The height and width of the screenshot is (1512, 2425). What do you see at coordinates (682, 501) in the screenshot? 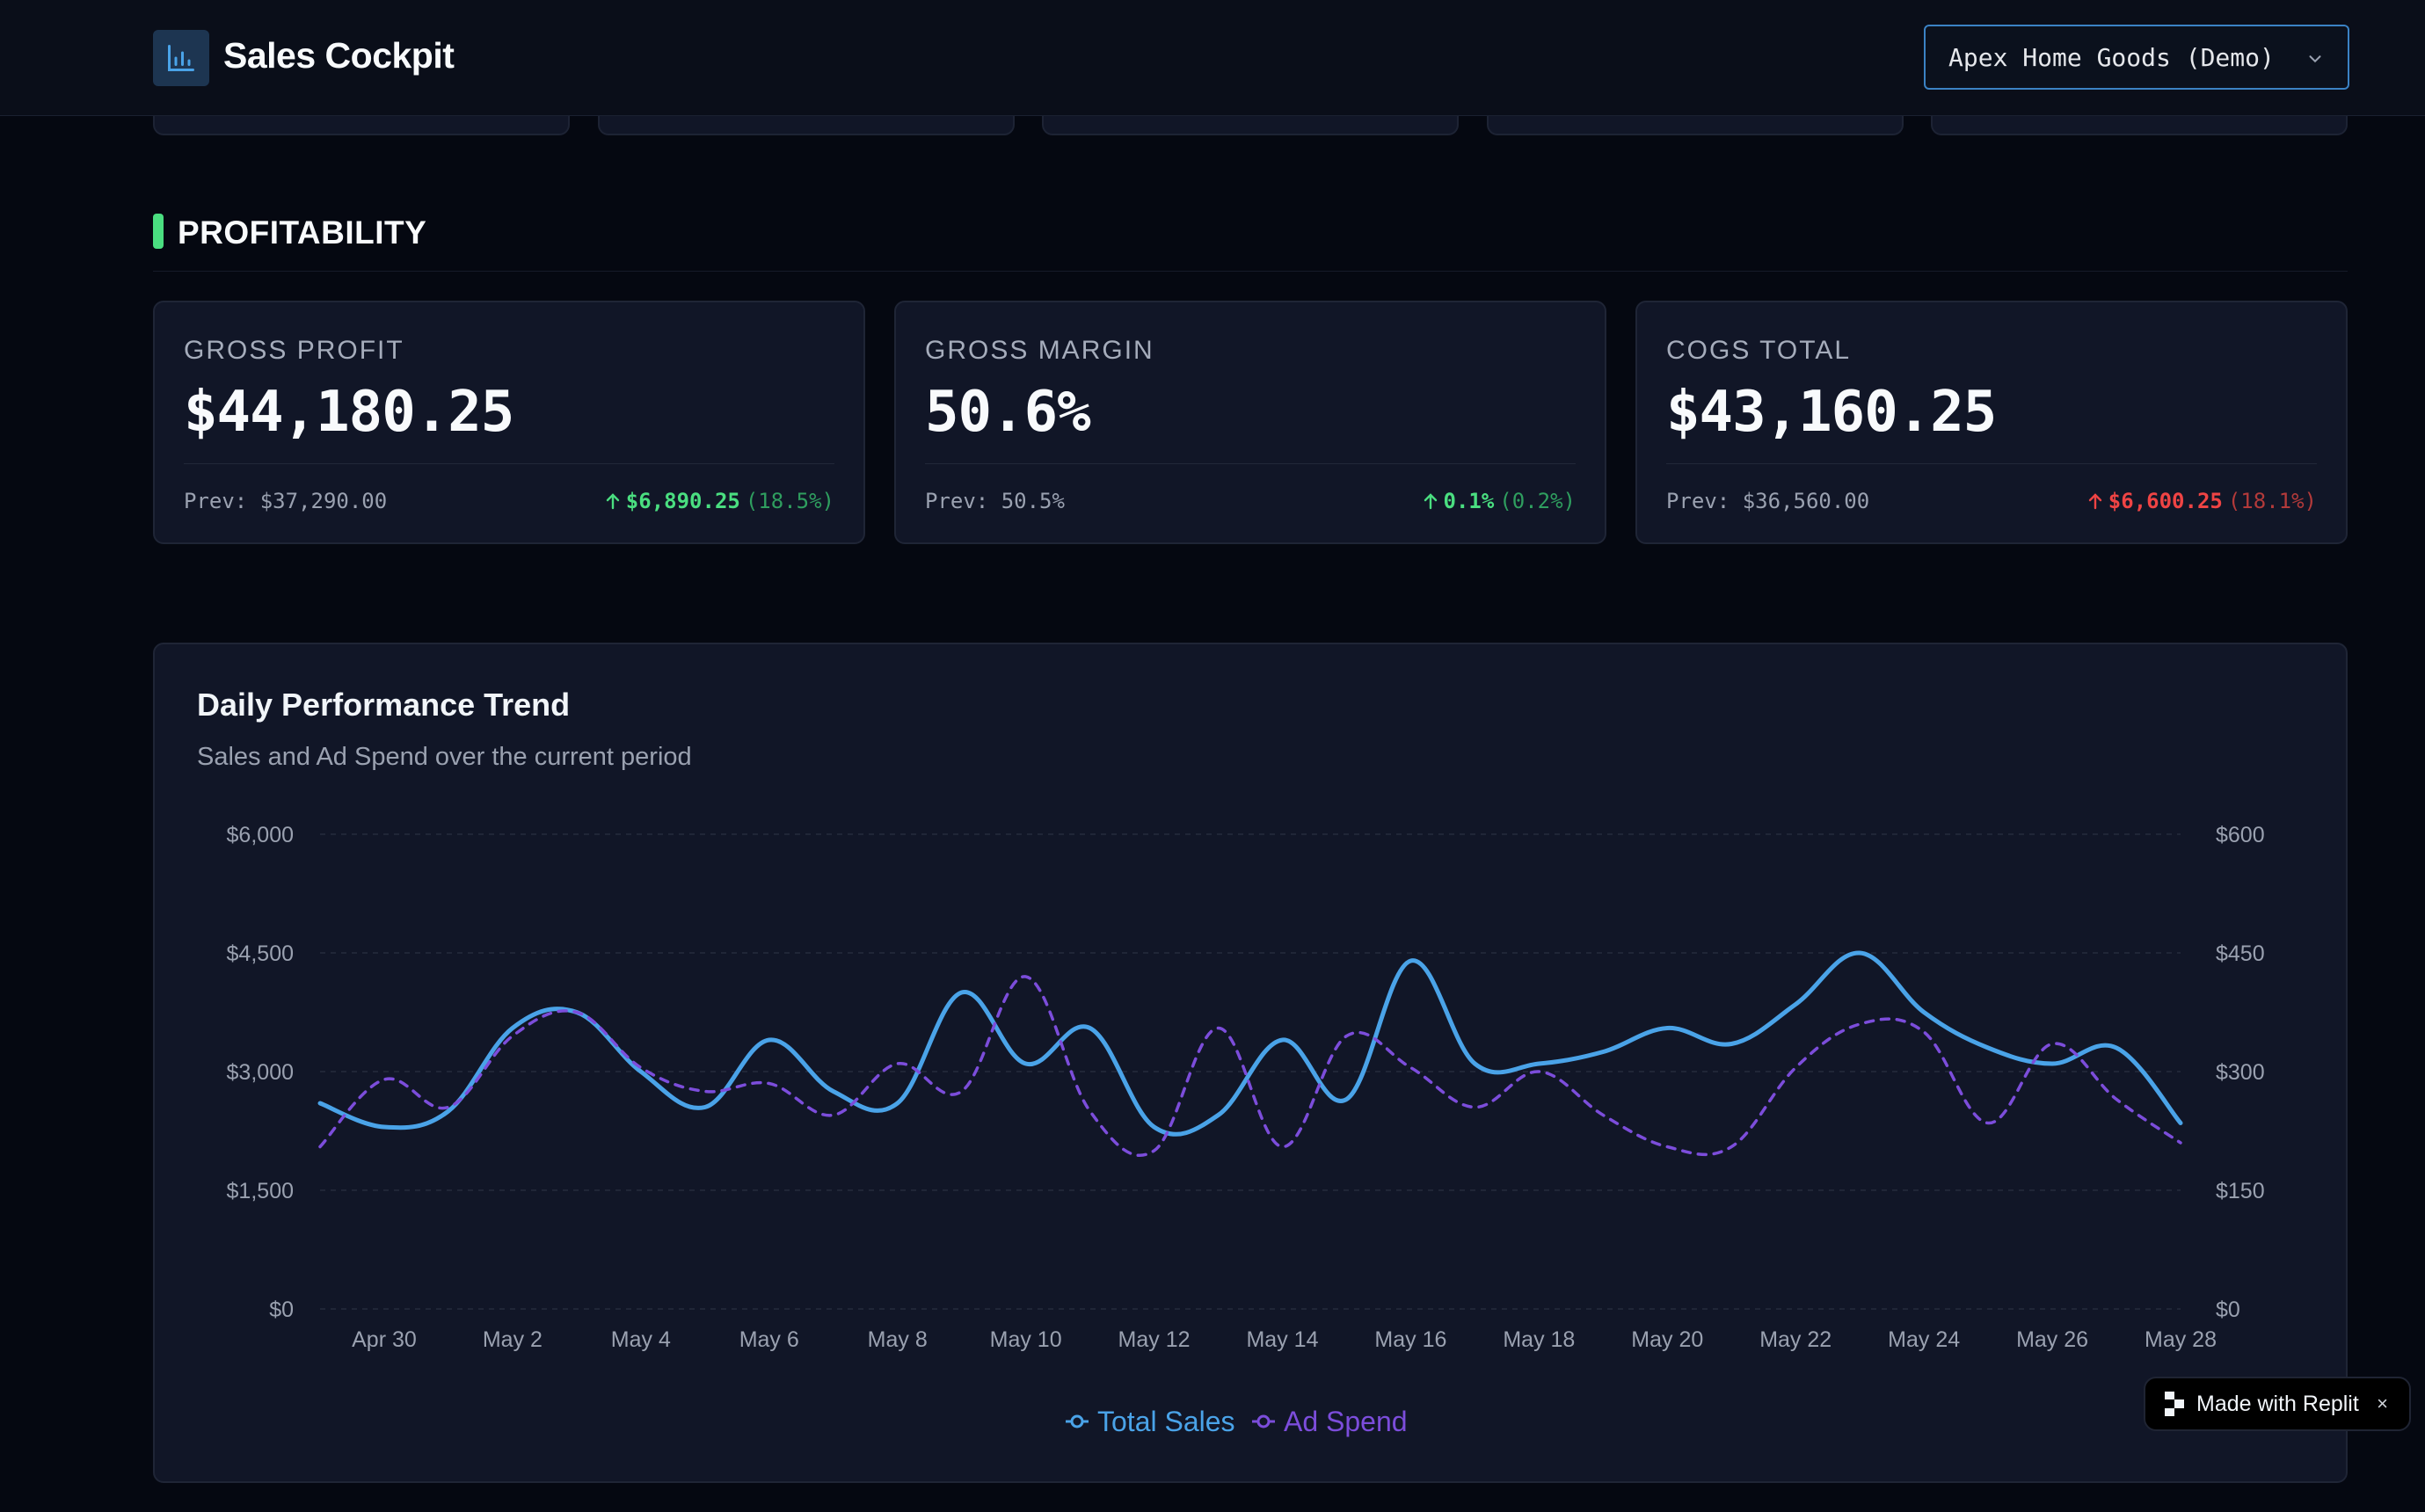
I see `kpi-change-amount: $6,890.25` at bounding box center [682, 501].